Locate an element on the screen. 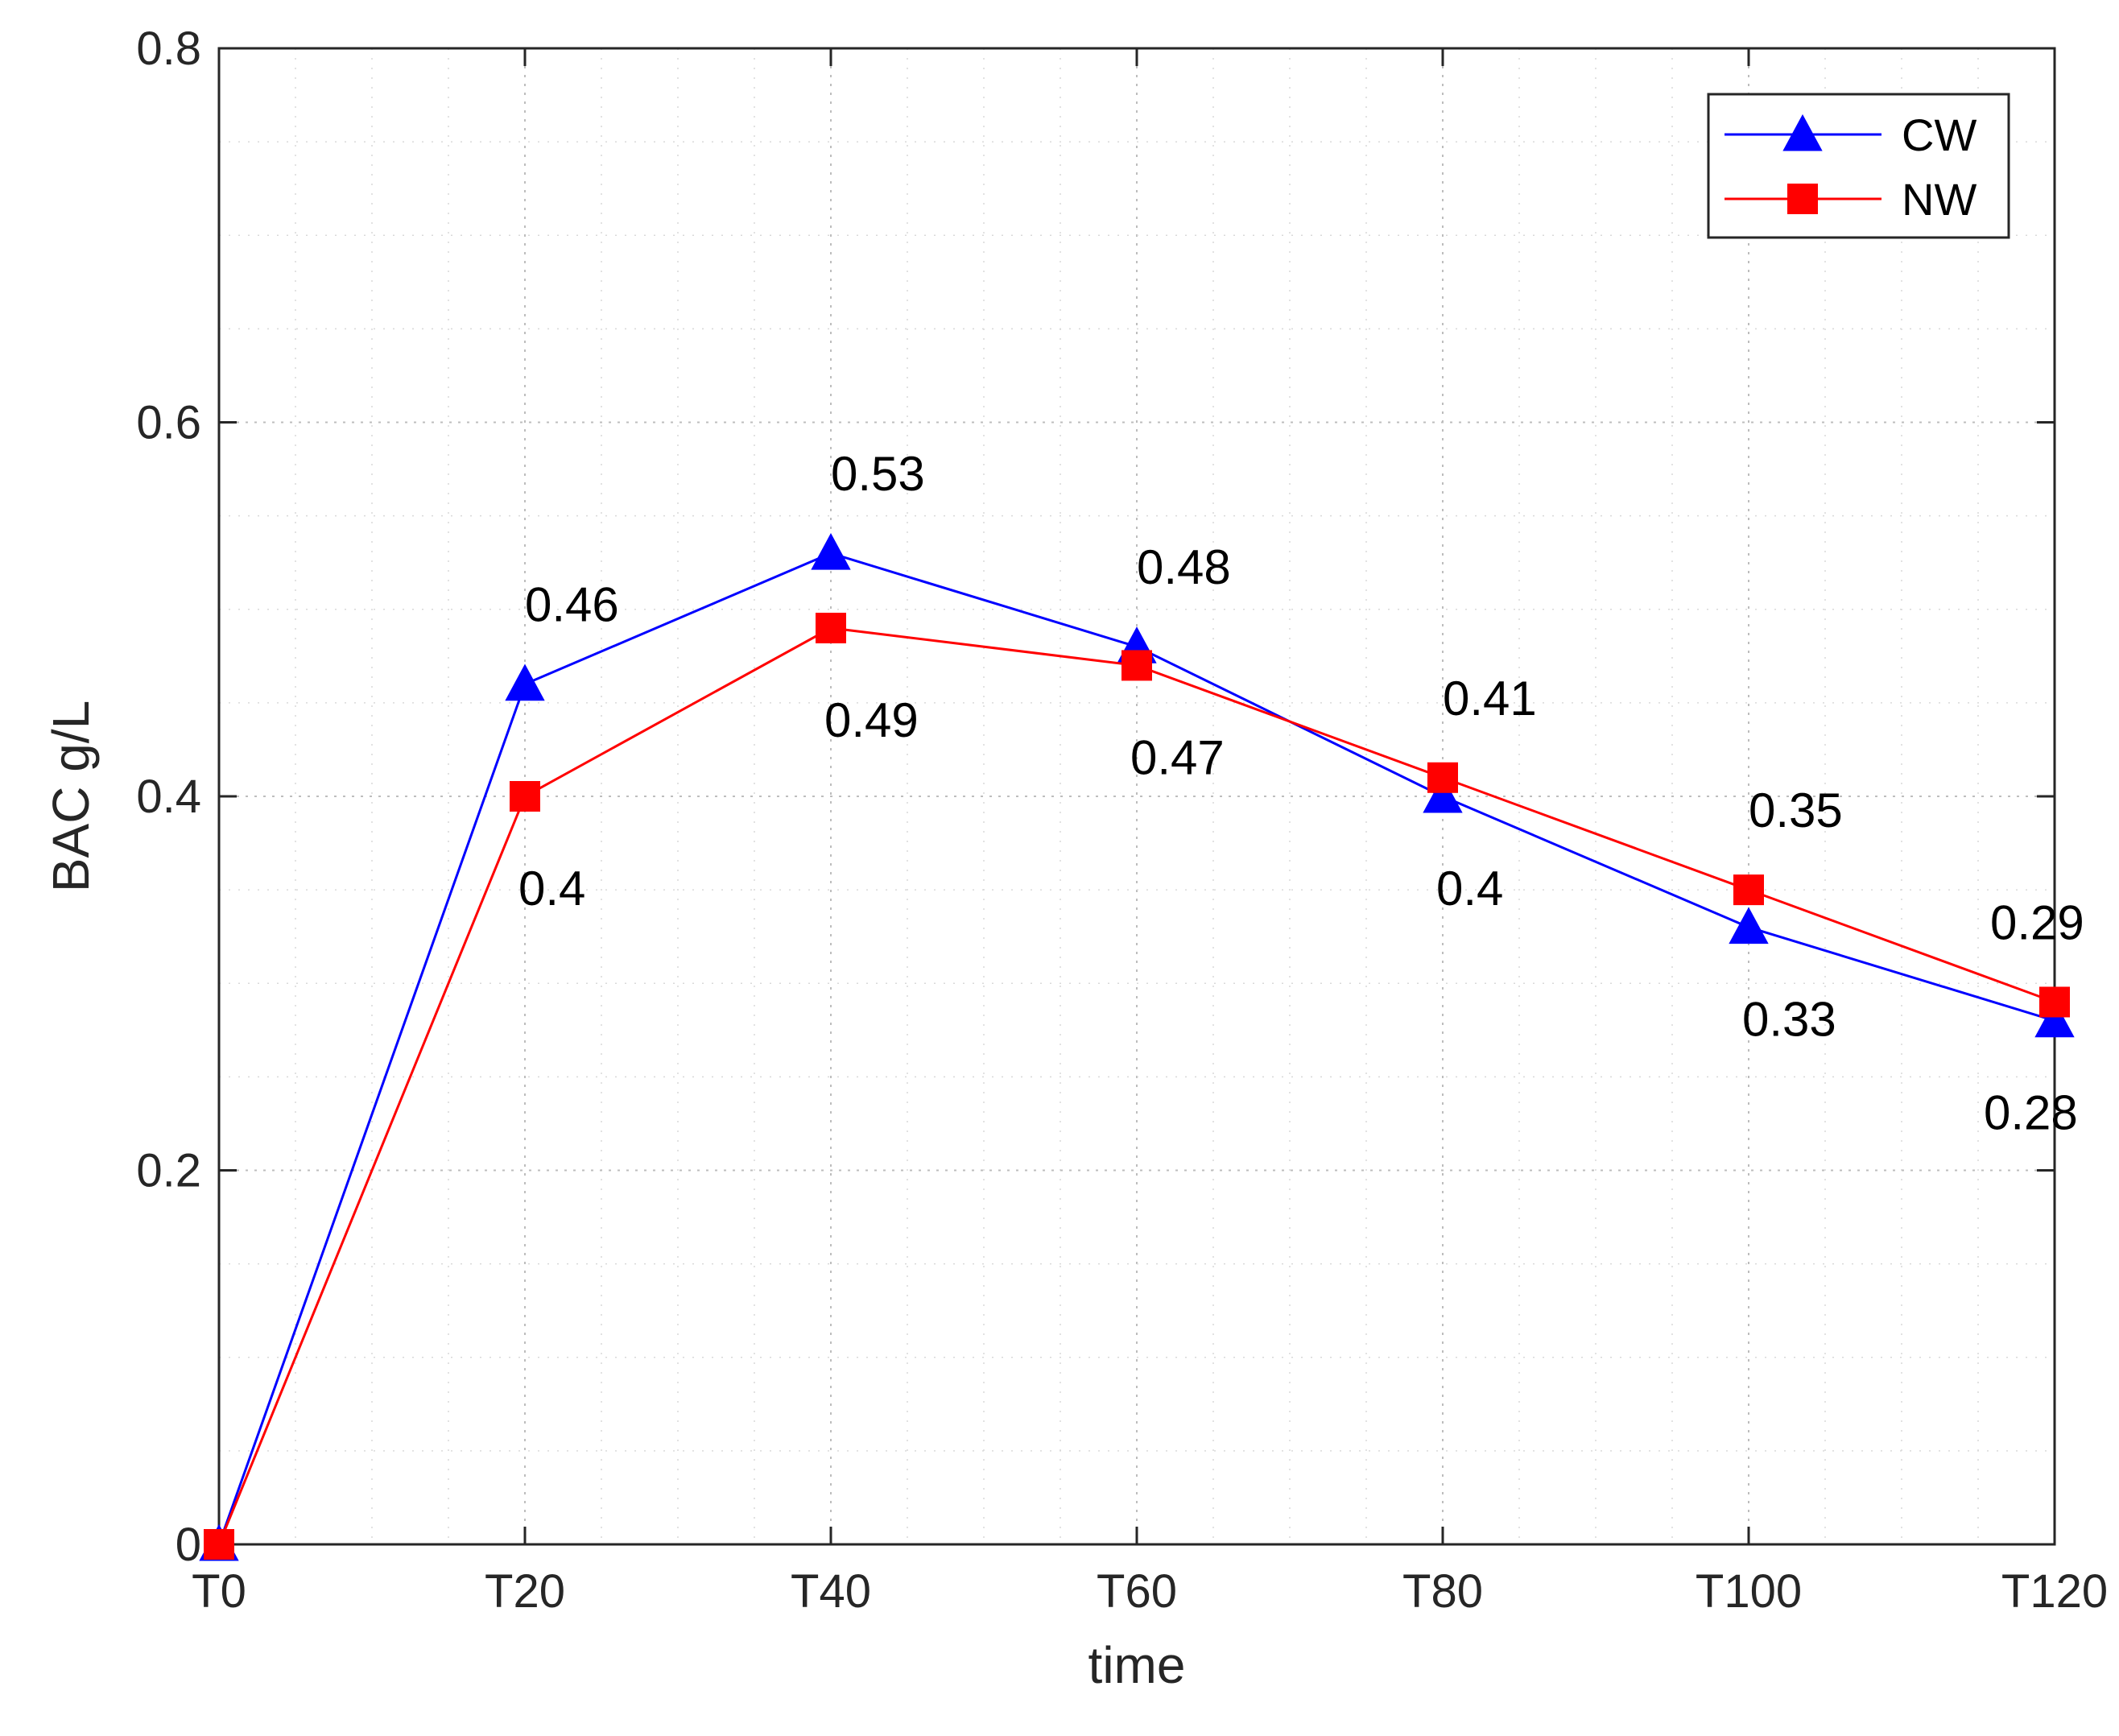 This screenshot has width=2119, height=1736. legend: CW NW is located at coordinates (1858, 166).